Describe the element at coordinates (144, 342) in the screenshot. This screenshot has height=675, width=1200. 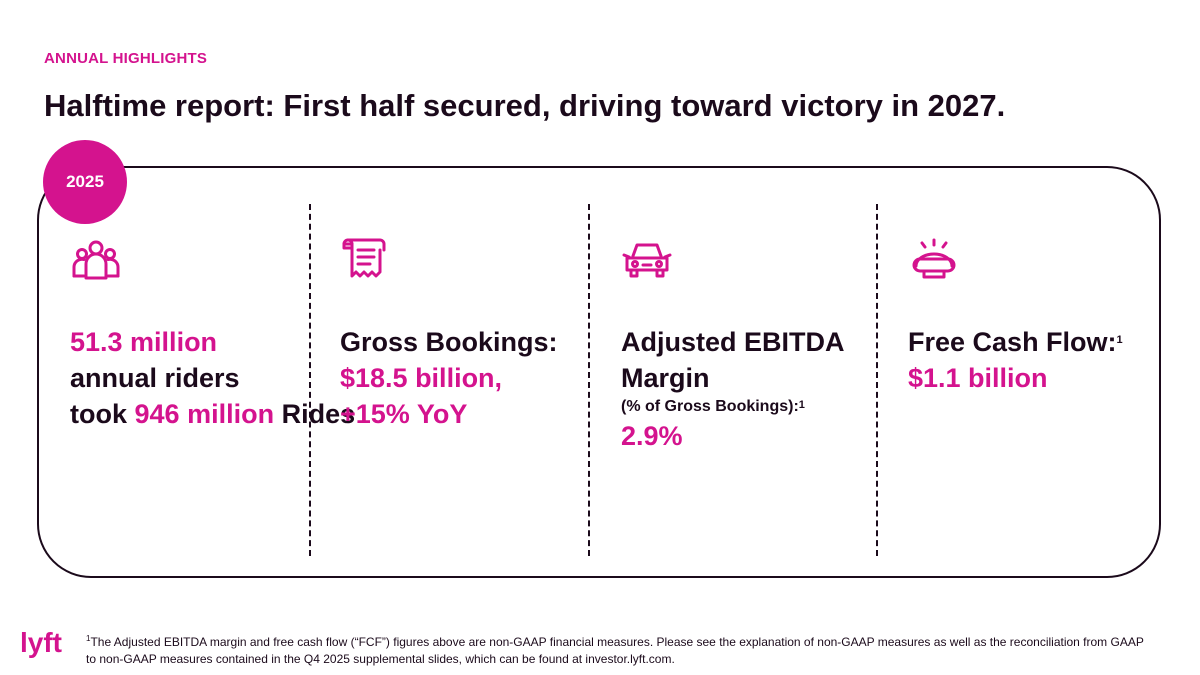
I see `riders-value: 51.3 million` at that location.